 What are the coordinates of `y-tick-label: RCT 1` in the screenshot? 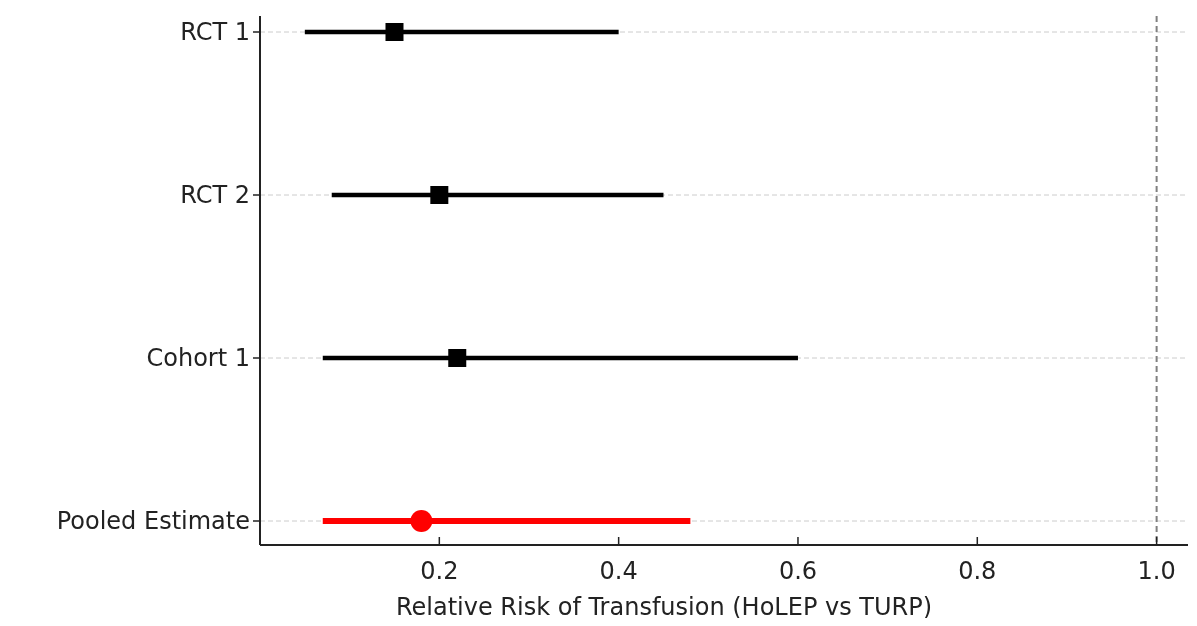 It's located at (215, 32).